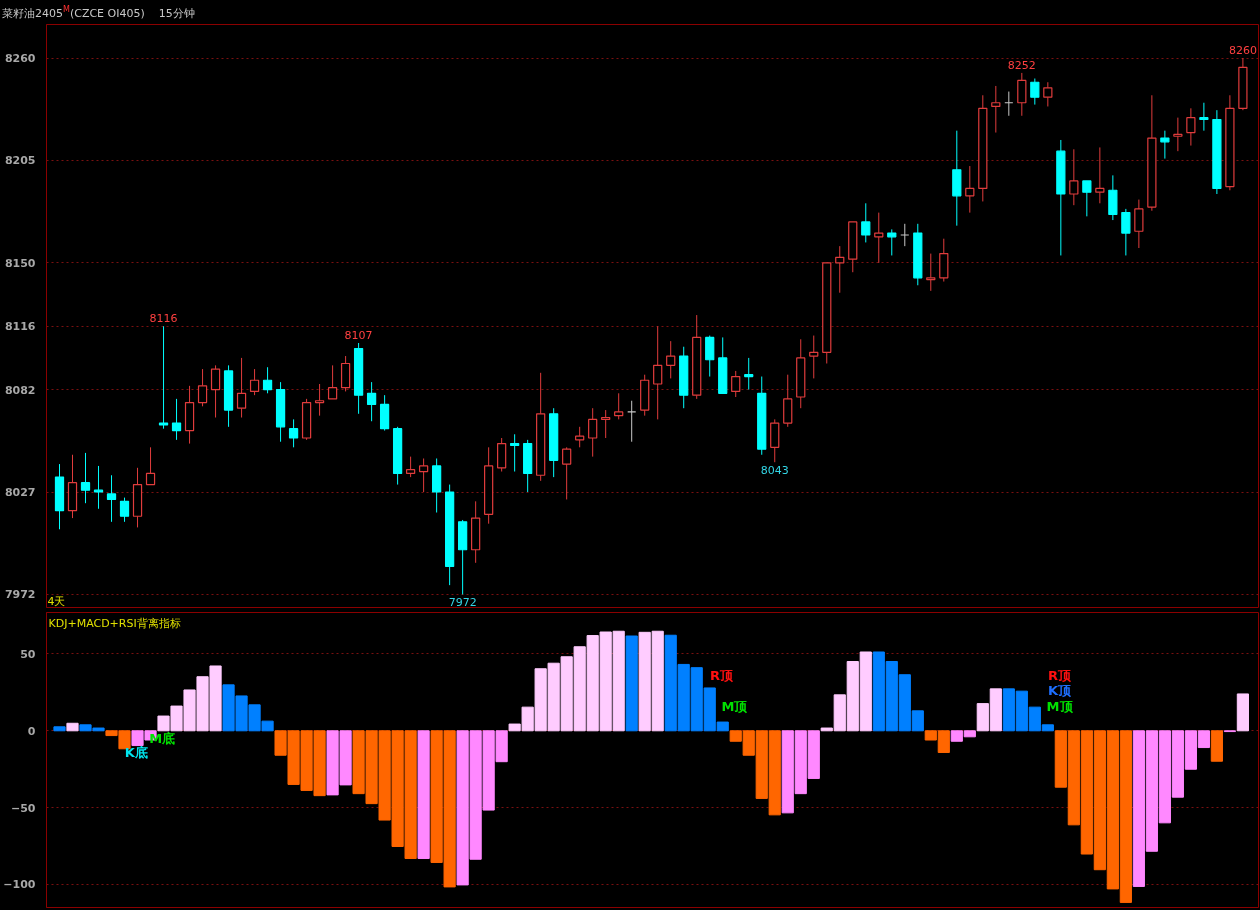 This screenshot has width=1260, height=910. I want to click on chart-subtitle: 15分钟, so click(176, 13).